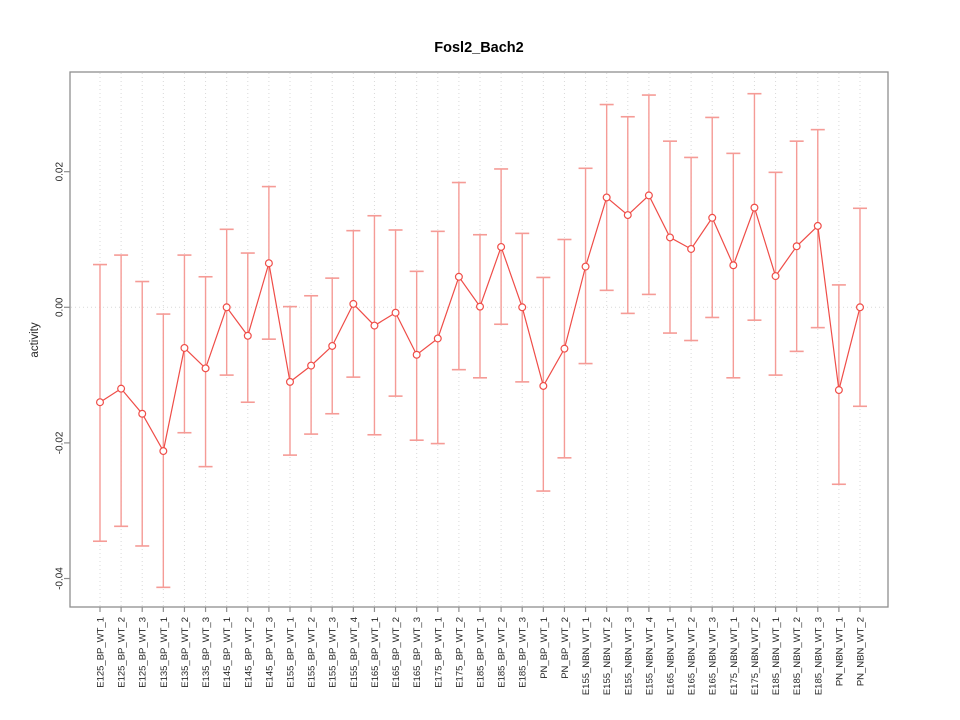 Image resolution: width=960 pixels, height=720 pixels. Describe the element at coordinates (734, 656) in the screenshot. I see `x-tick-label: E175_NBN_WT_1` at that location.